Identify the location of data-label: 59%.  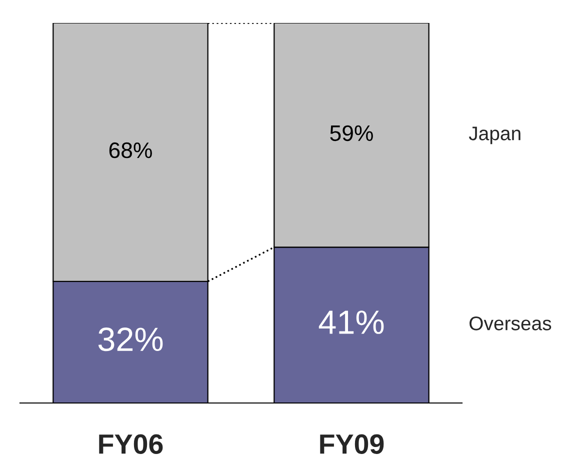
(351, 133).